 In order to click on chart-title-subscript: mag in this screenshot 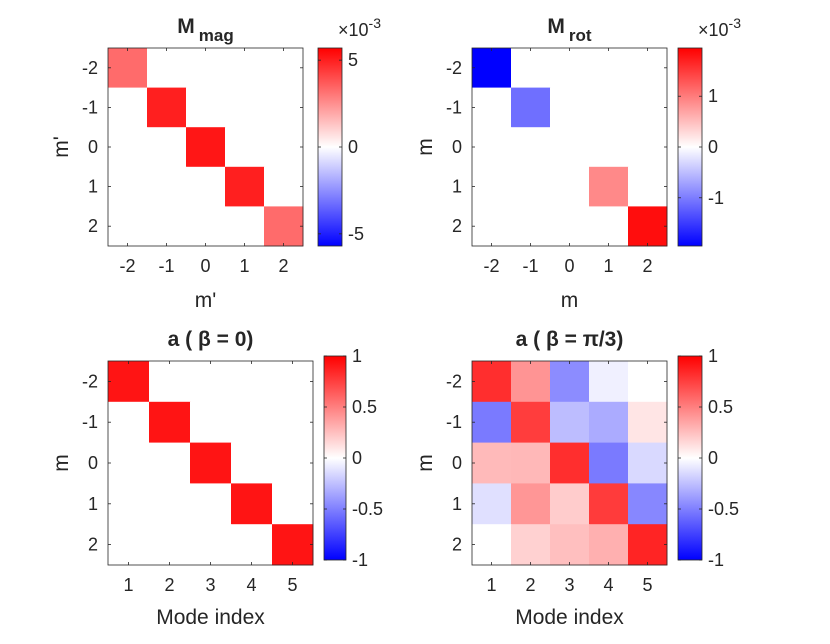, I will do `click(216, 35)`.